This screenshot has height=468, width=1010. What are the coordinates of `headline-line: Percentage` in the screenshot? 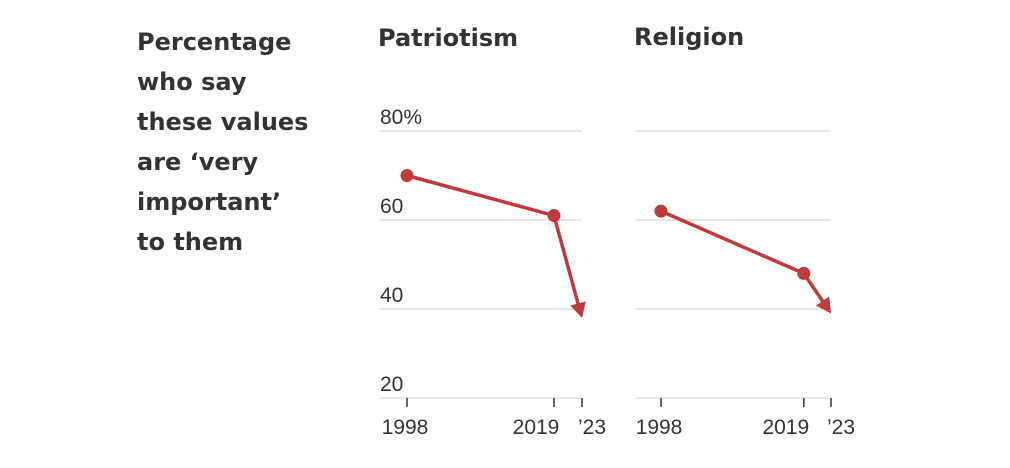 It's located at (214, 42).